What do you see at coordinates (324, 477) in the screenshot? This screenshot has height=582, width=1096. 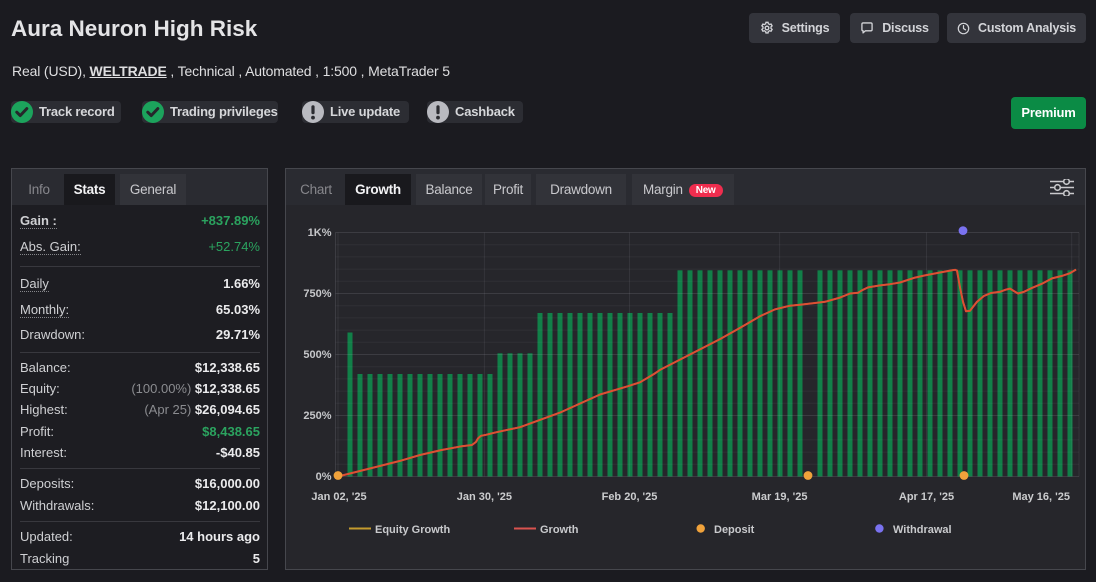 I see `svg-text: 0%` at bounding box center [324, 477].